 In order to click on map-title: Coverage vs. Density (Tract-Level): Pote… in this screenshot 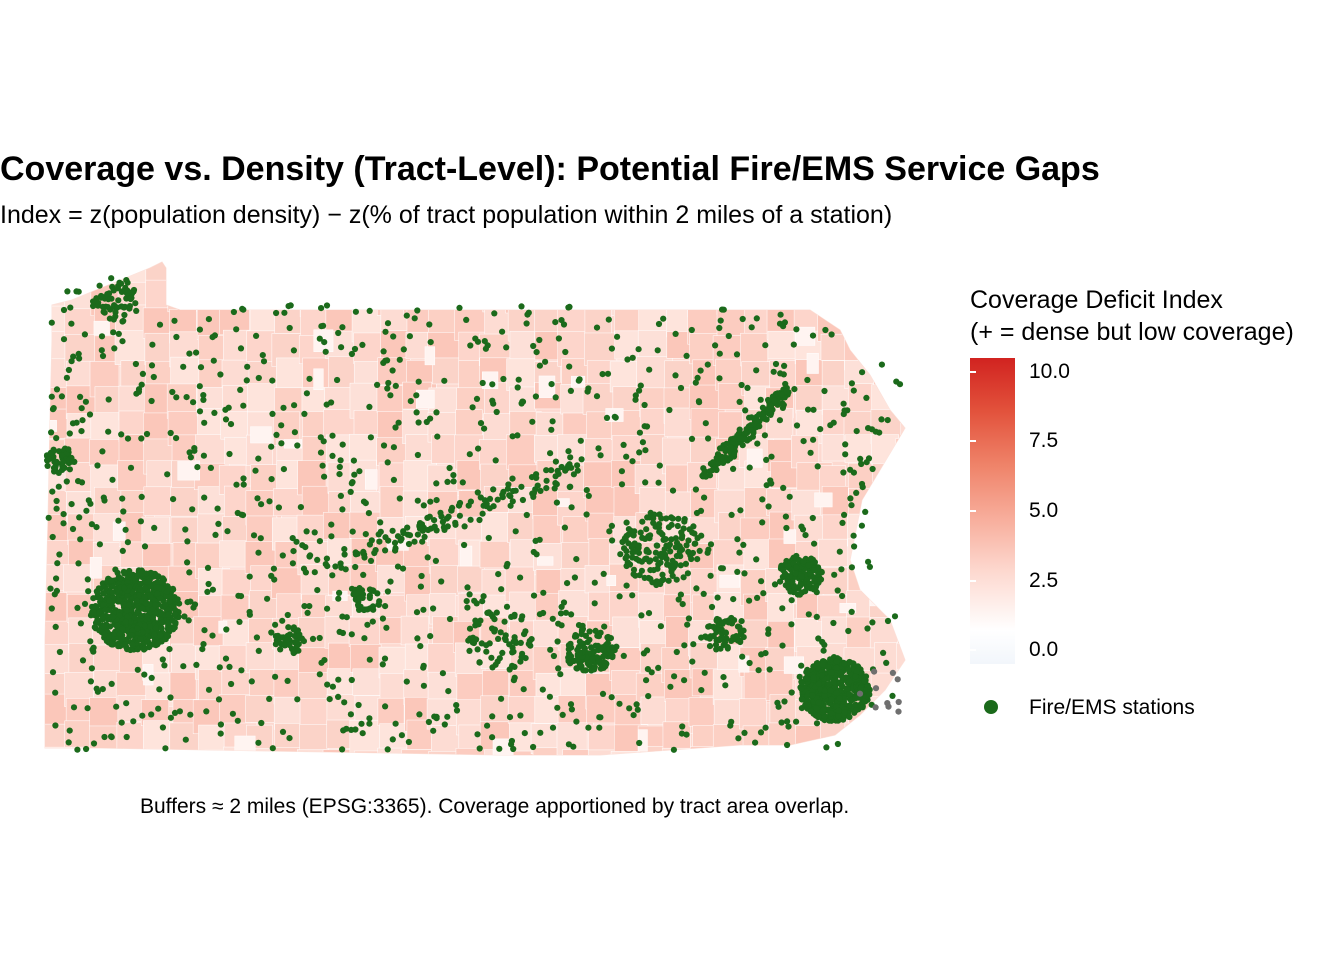, I will do `click(550, 169)`.